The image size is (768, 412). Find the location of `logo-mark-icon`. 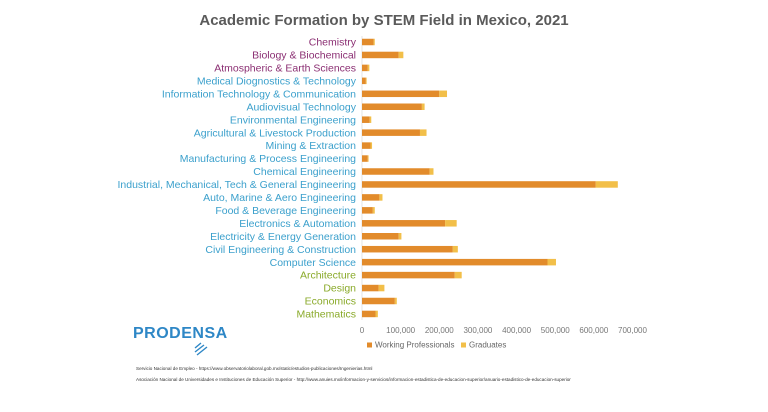

logo-mark-icon is located at coordinates (201, 349).